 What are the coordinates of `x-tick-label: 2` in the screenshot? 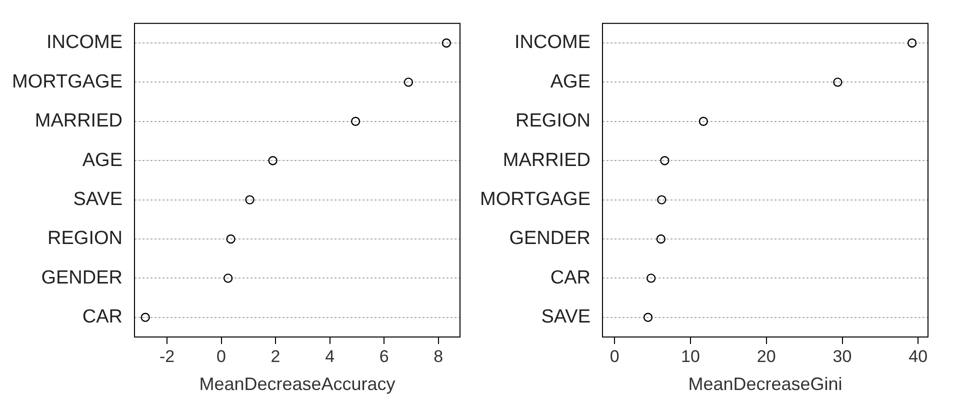 It's located at (275, 356).